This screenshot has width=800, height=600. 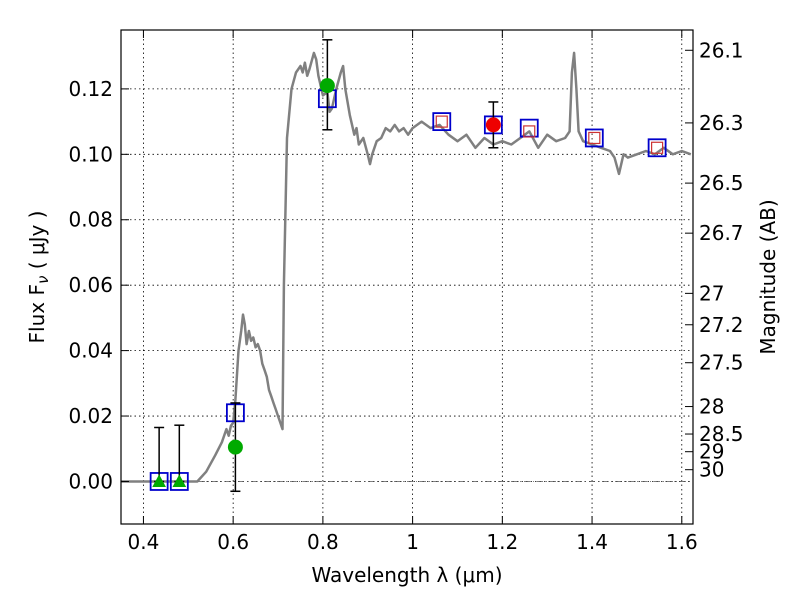 I want to click on magnitude-tick-label: 26.7, so click(x=721, y=233).